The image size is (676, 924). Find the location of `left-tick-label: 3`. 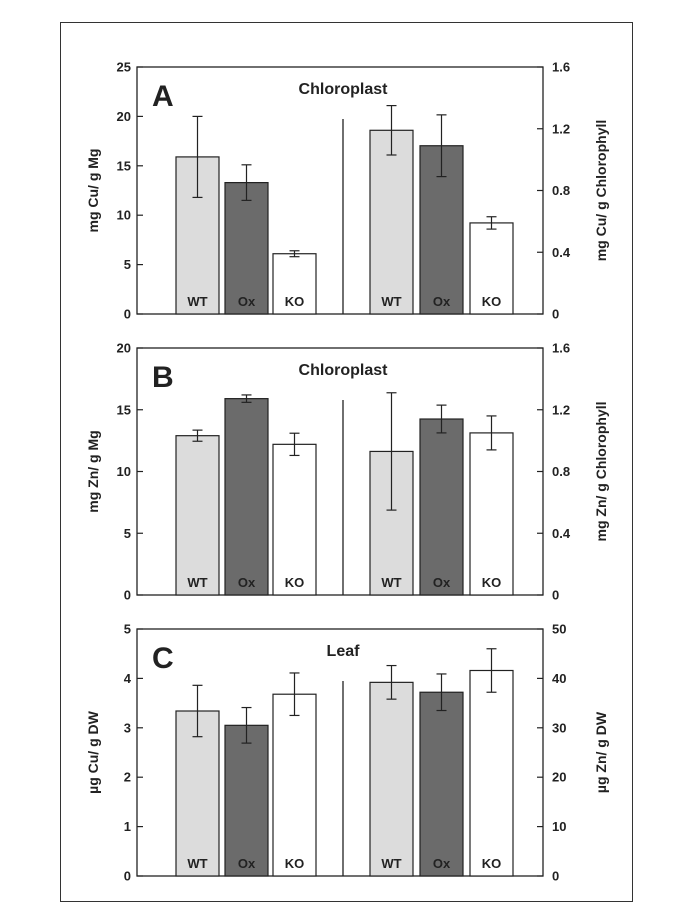

left-tick-label: 3 is located at coordinates (127, 727).